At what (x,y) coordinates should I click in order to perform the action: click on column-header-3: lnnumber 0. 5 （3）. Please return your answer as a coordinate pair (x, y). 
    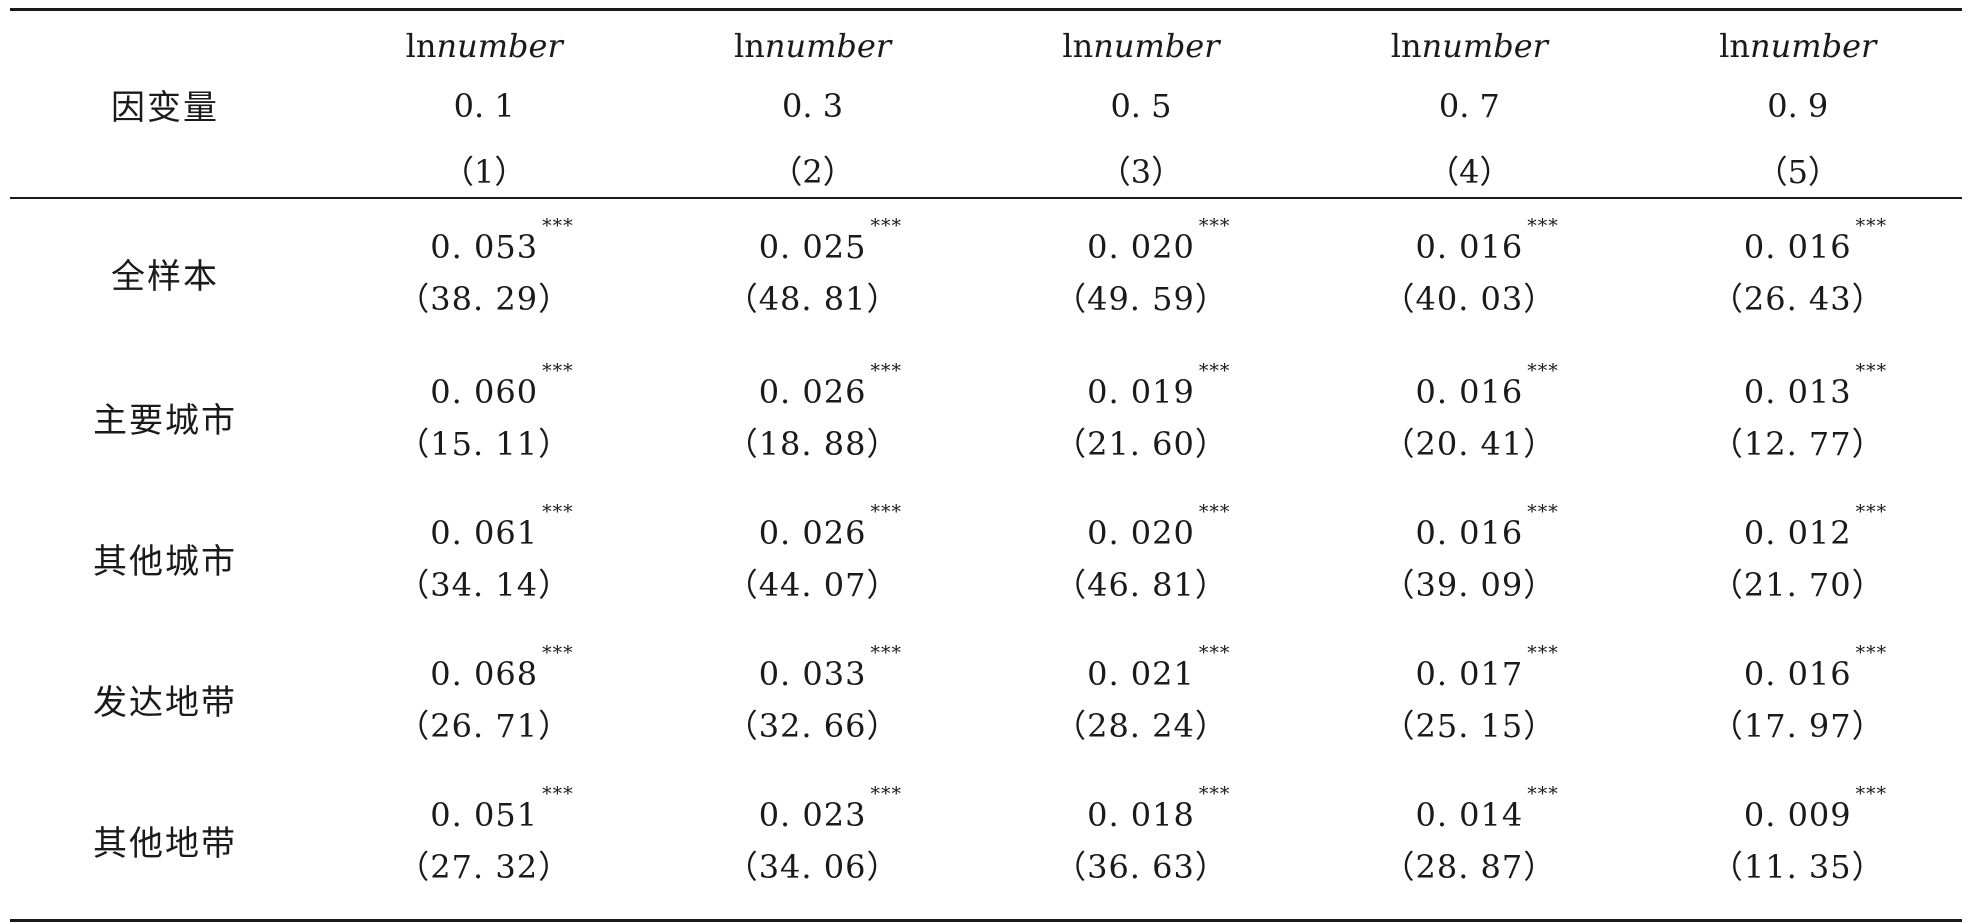
    Looking at the image, I should click on (1141, 104).